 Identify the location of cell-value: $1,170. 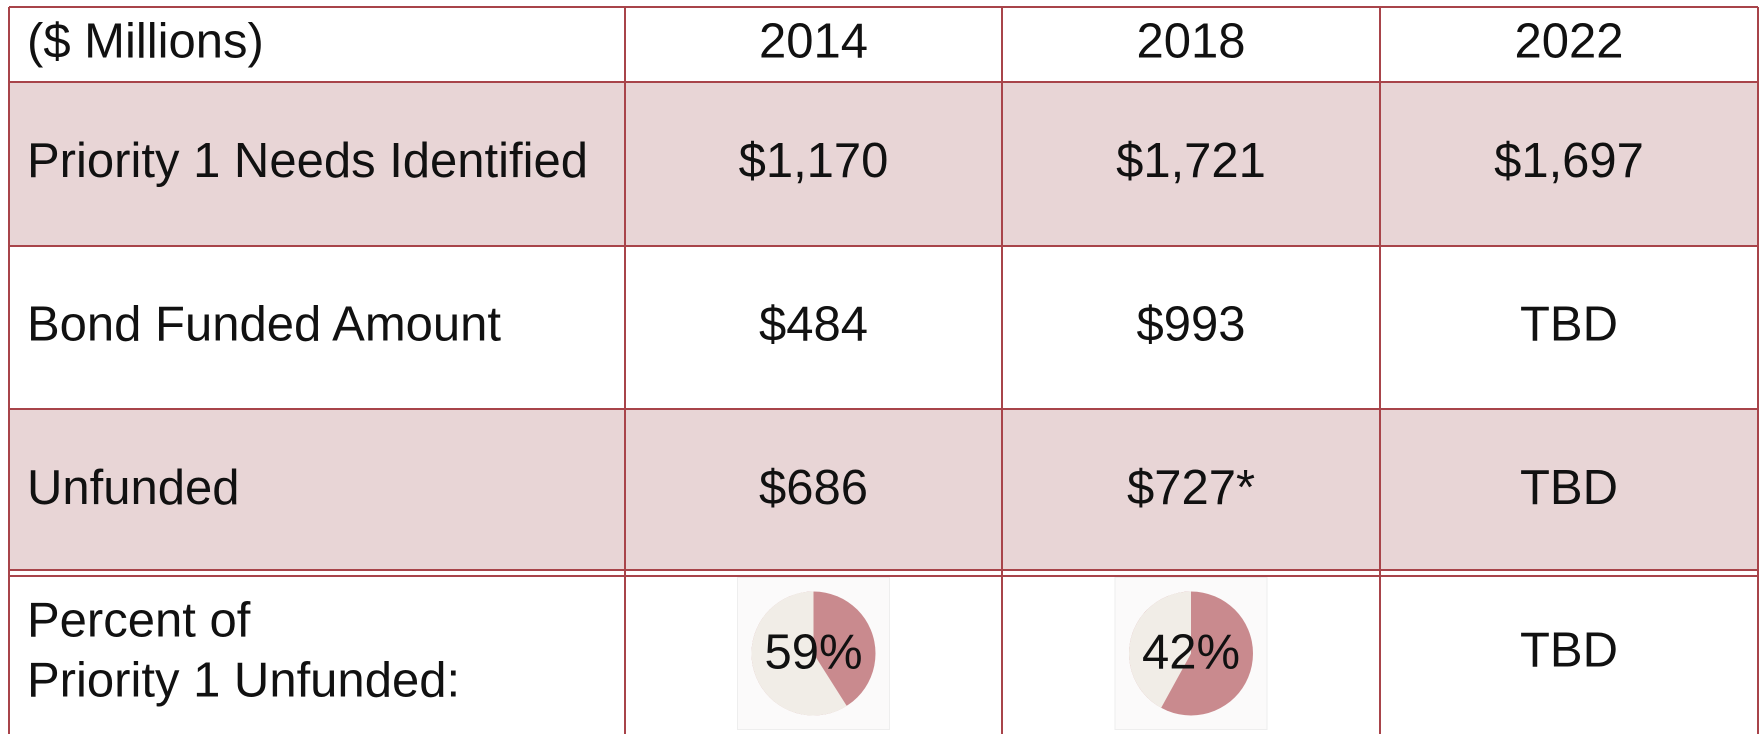
(814, 161).